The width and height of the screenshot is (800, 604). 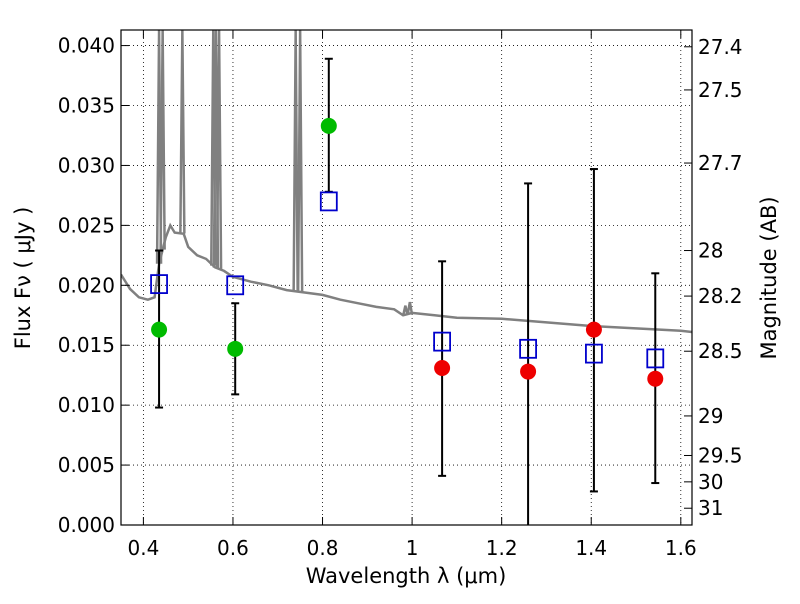 What do you see at coordinates (233, 548) in the screenshot?
I see `x-tick-label: 0.6` at bounding box center [233, 548].